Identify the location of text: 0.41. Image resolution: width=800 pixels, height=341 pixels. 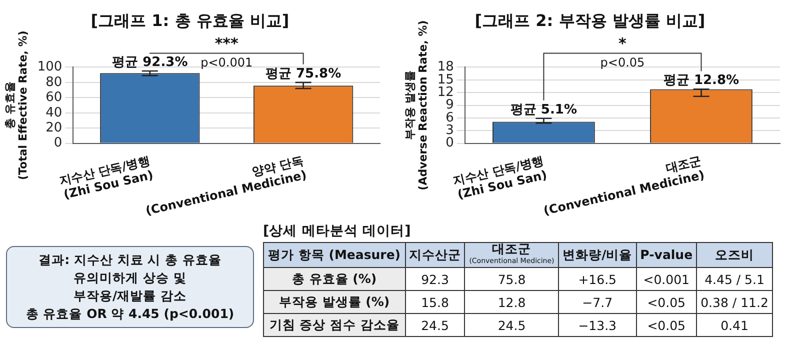
(734, 325).